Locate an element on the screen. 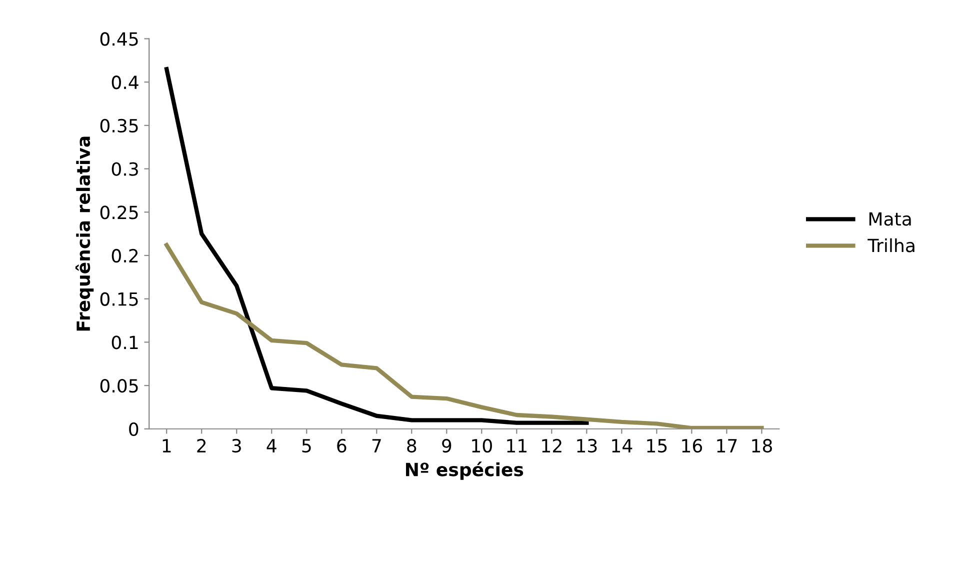 Image resolution: width=962 pixels, height=578 pixels. y-tick-label: 0.35 is located at coordinates (119, 125).